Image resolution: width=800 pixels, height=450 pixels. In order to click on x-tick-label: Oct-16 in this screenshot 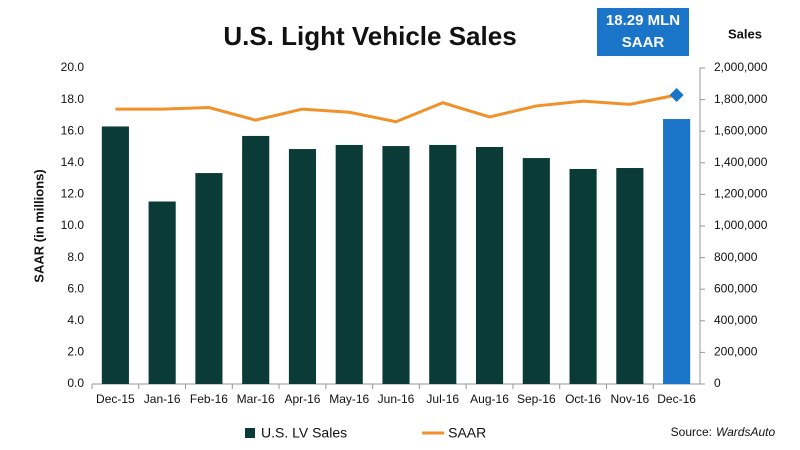, I will do `click(583, 399)`.